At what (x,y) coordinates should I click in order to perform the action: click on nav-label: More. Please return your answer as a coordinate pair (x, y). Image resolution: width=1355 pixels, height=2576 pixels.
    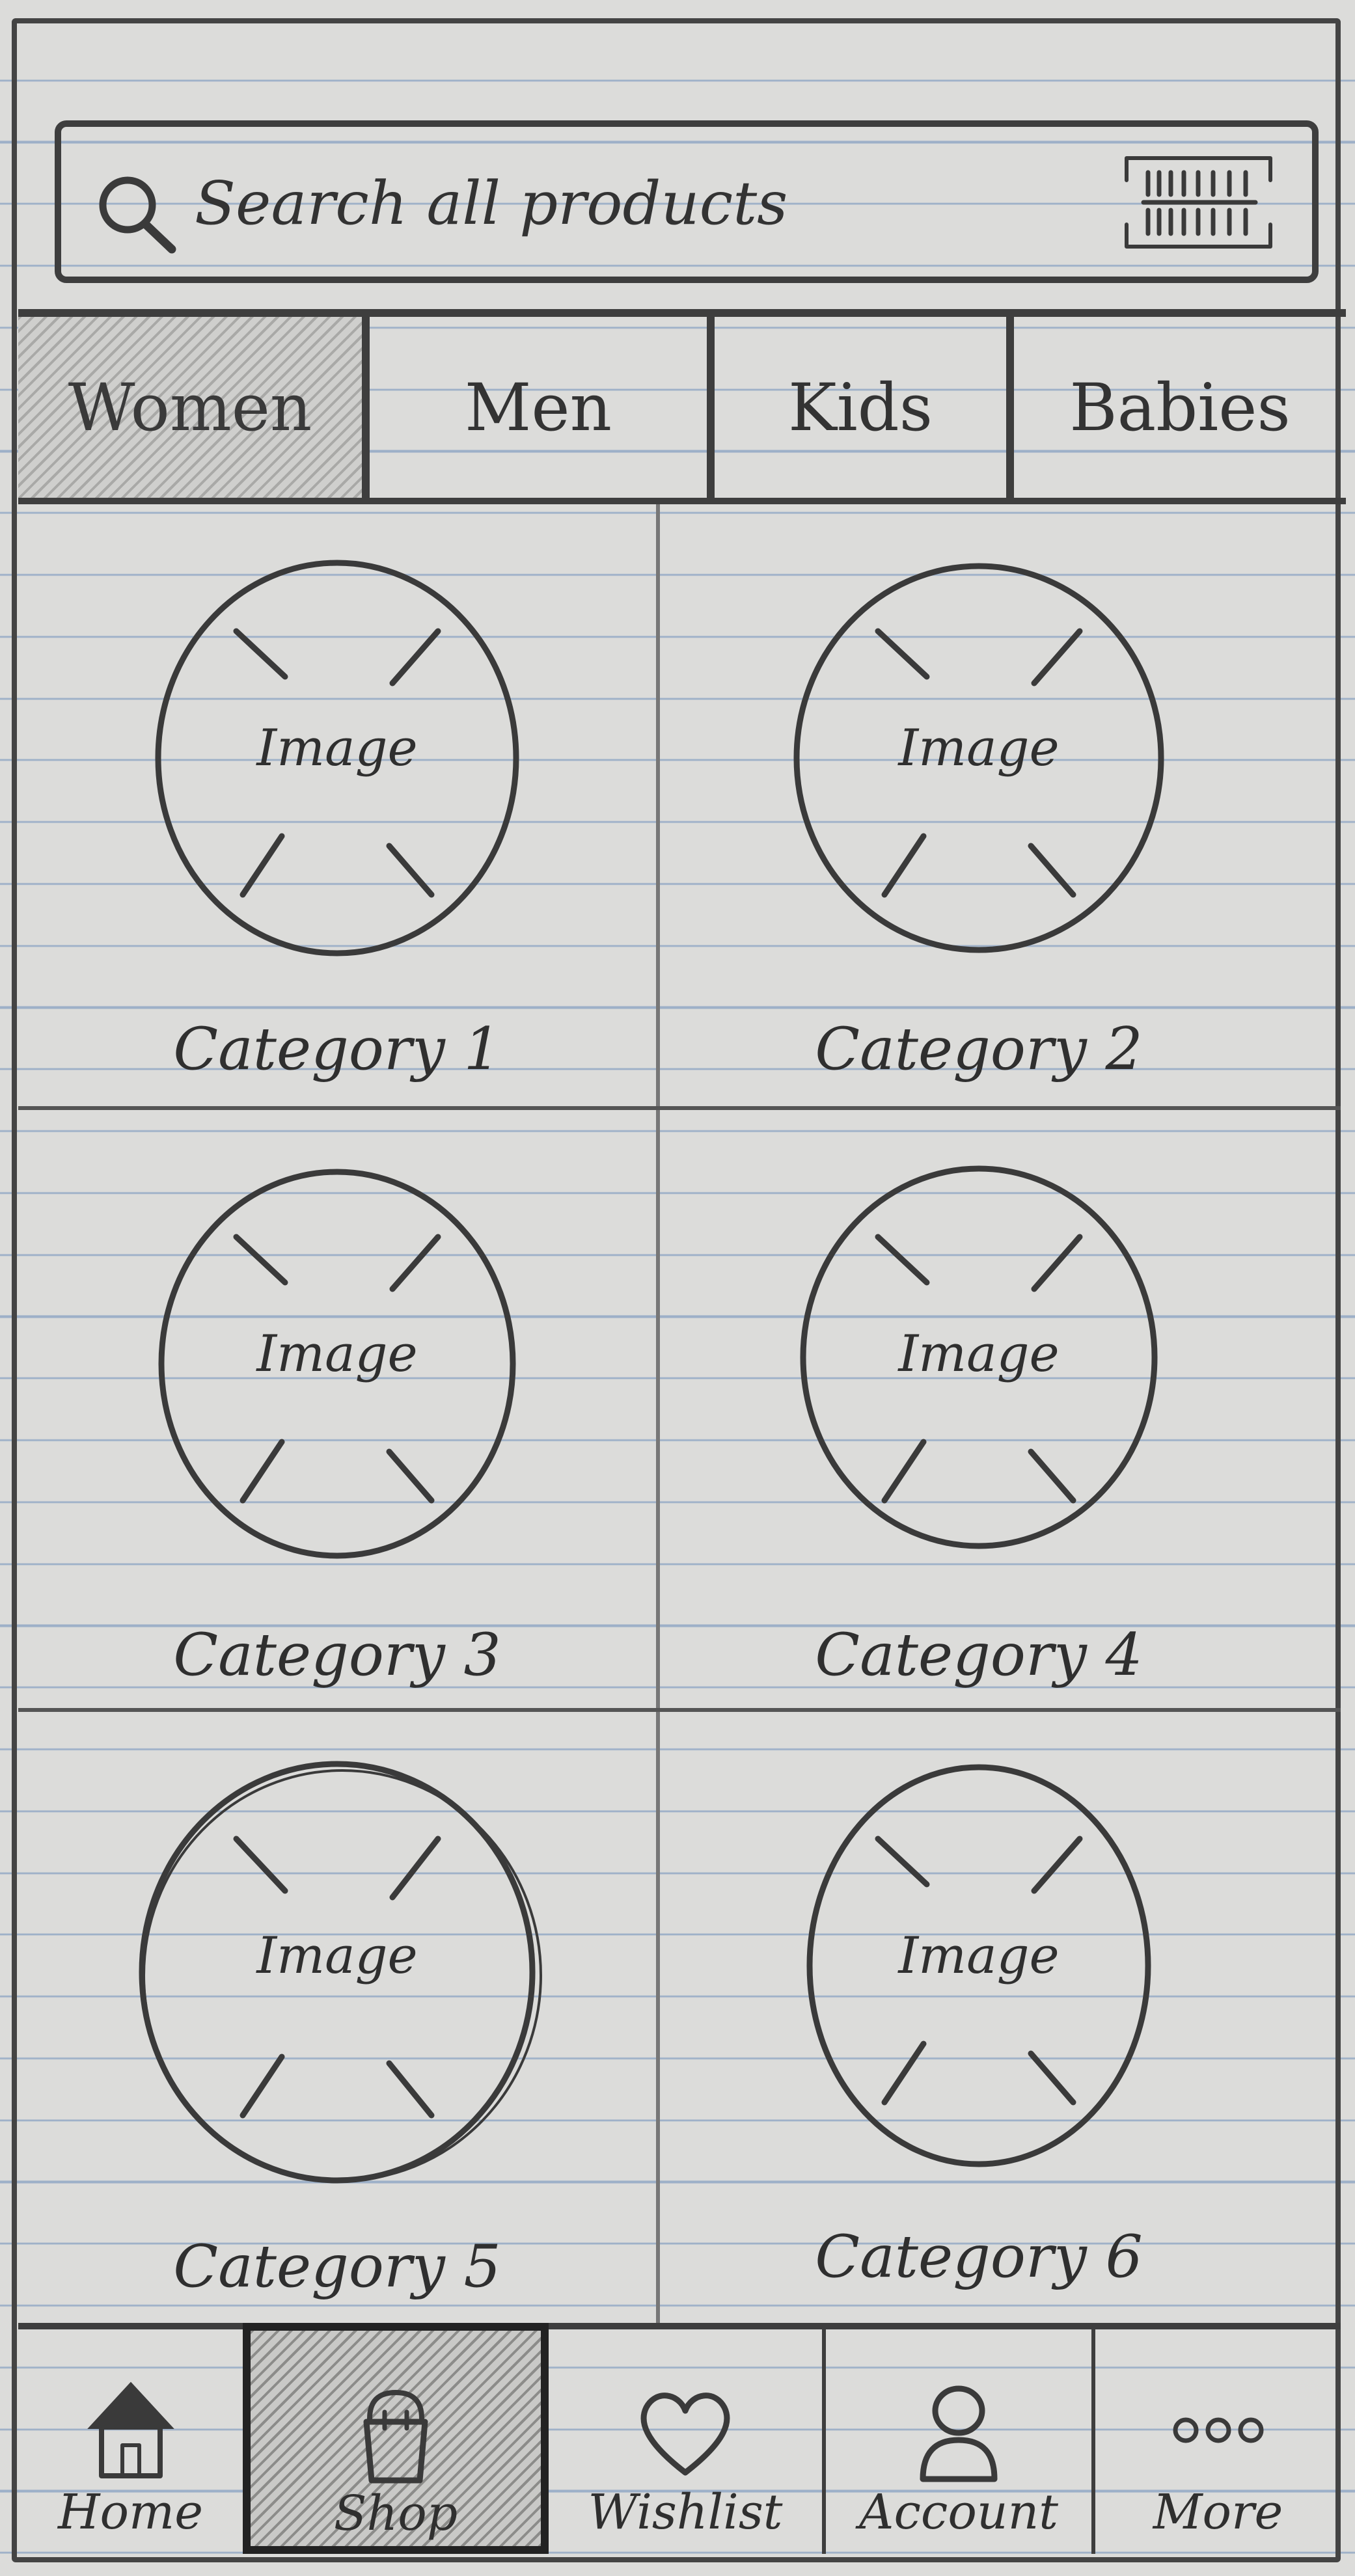
    Looking at the image, I should click on (1218, 2512).